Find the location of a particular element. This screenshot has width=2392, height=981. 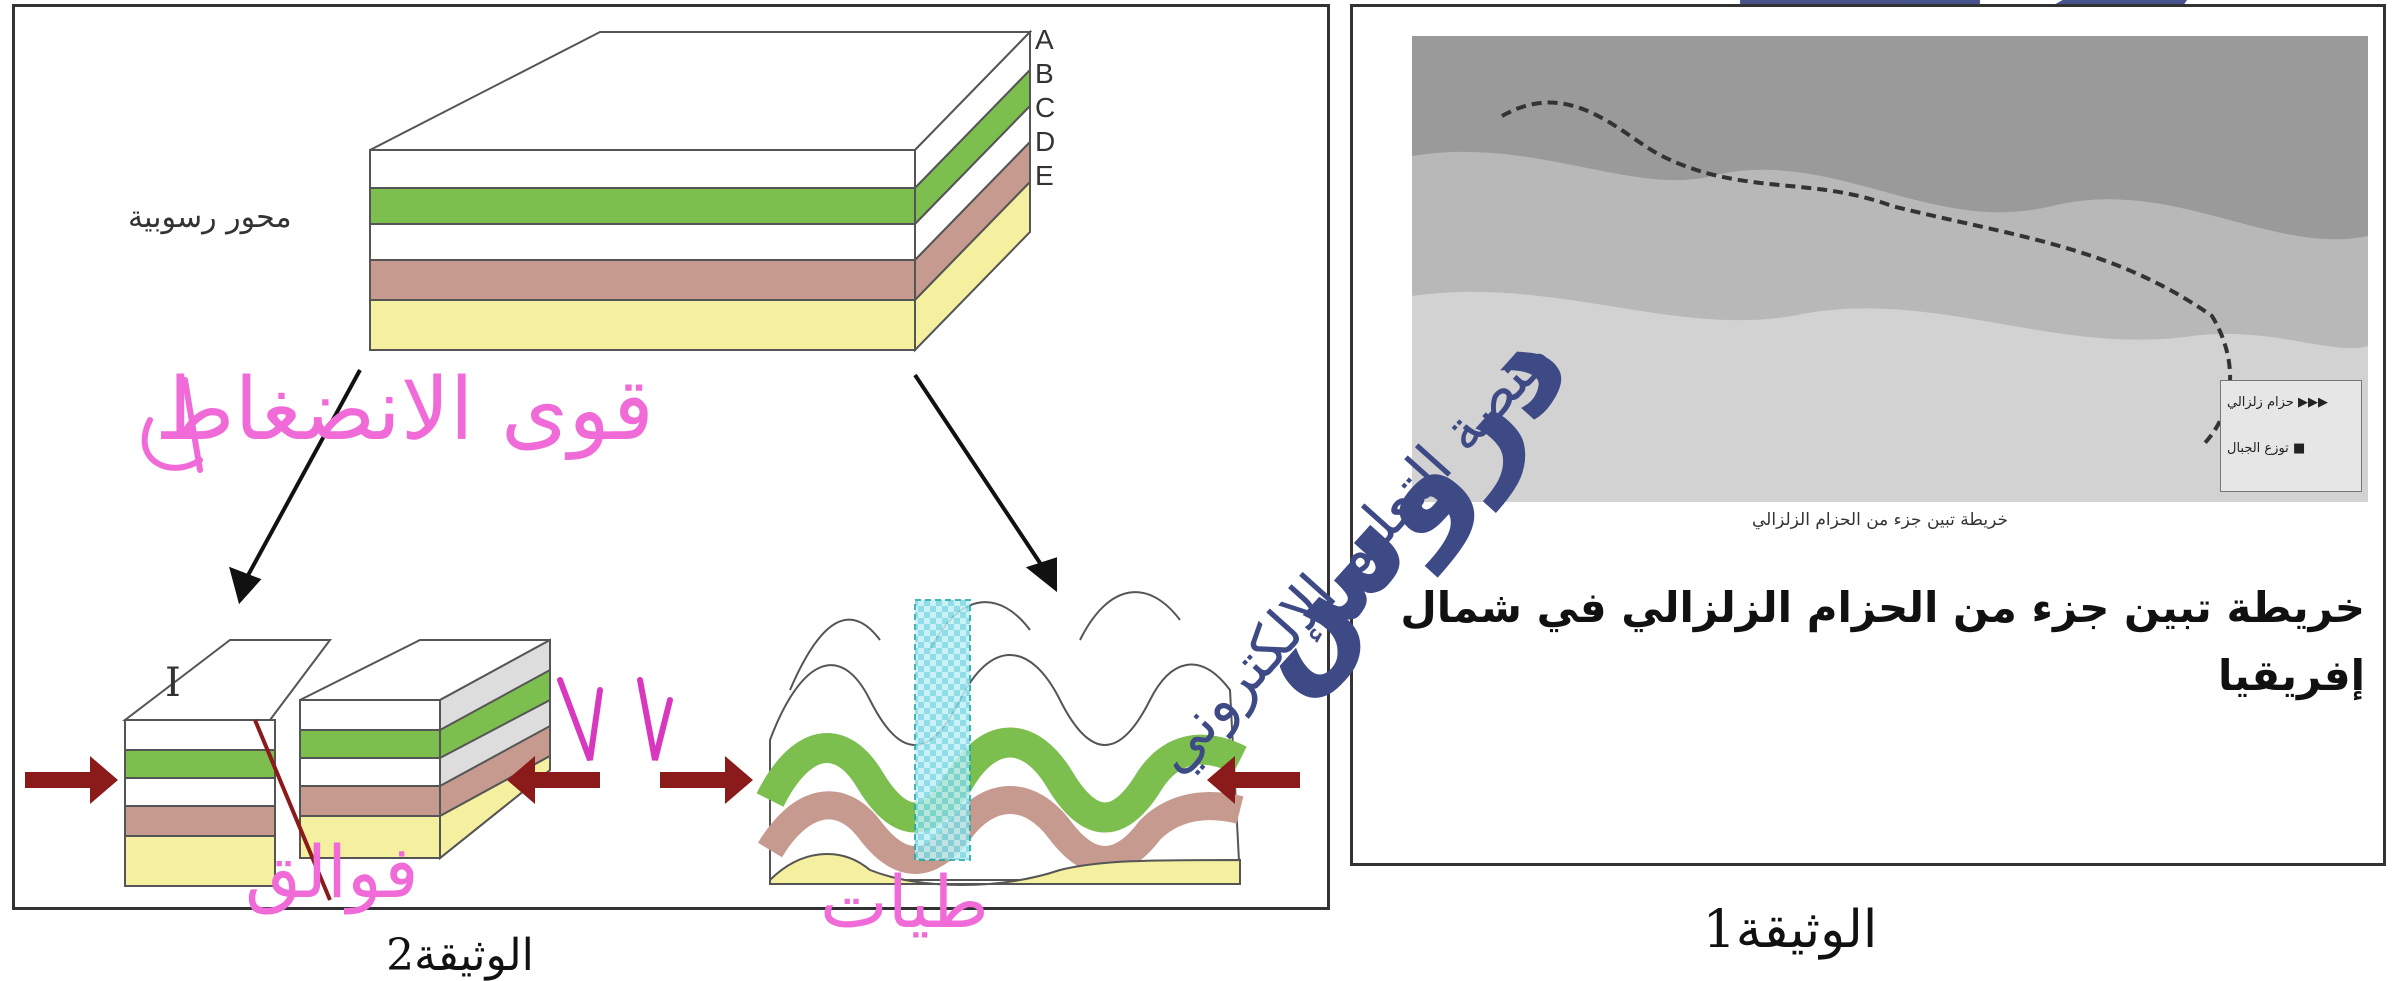

compression-arrows is located at coordinates (662, 780).